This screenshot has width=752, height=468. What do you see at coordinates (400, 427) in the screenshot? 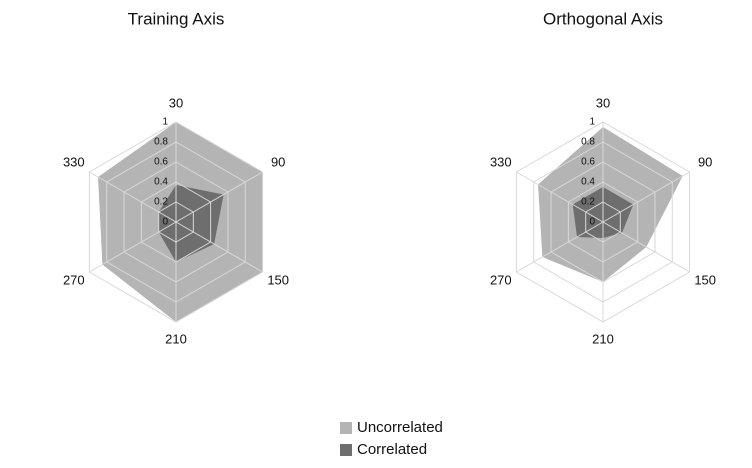
I see `legend-label: Uncorrelated` at bounding box center [400, 427].